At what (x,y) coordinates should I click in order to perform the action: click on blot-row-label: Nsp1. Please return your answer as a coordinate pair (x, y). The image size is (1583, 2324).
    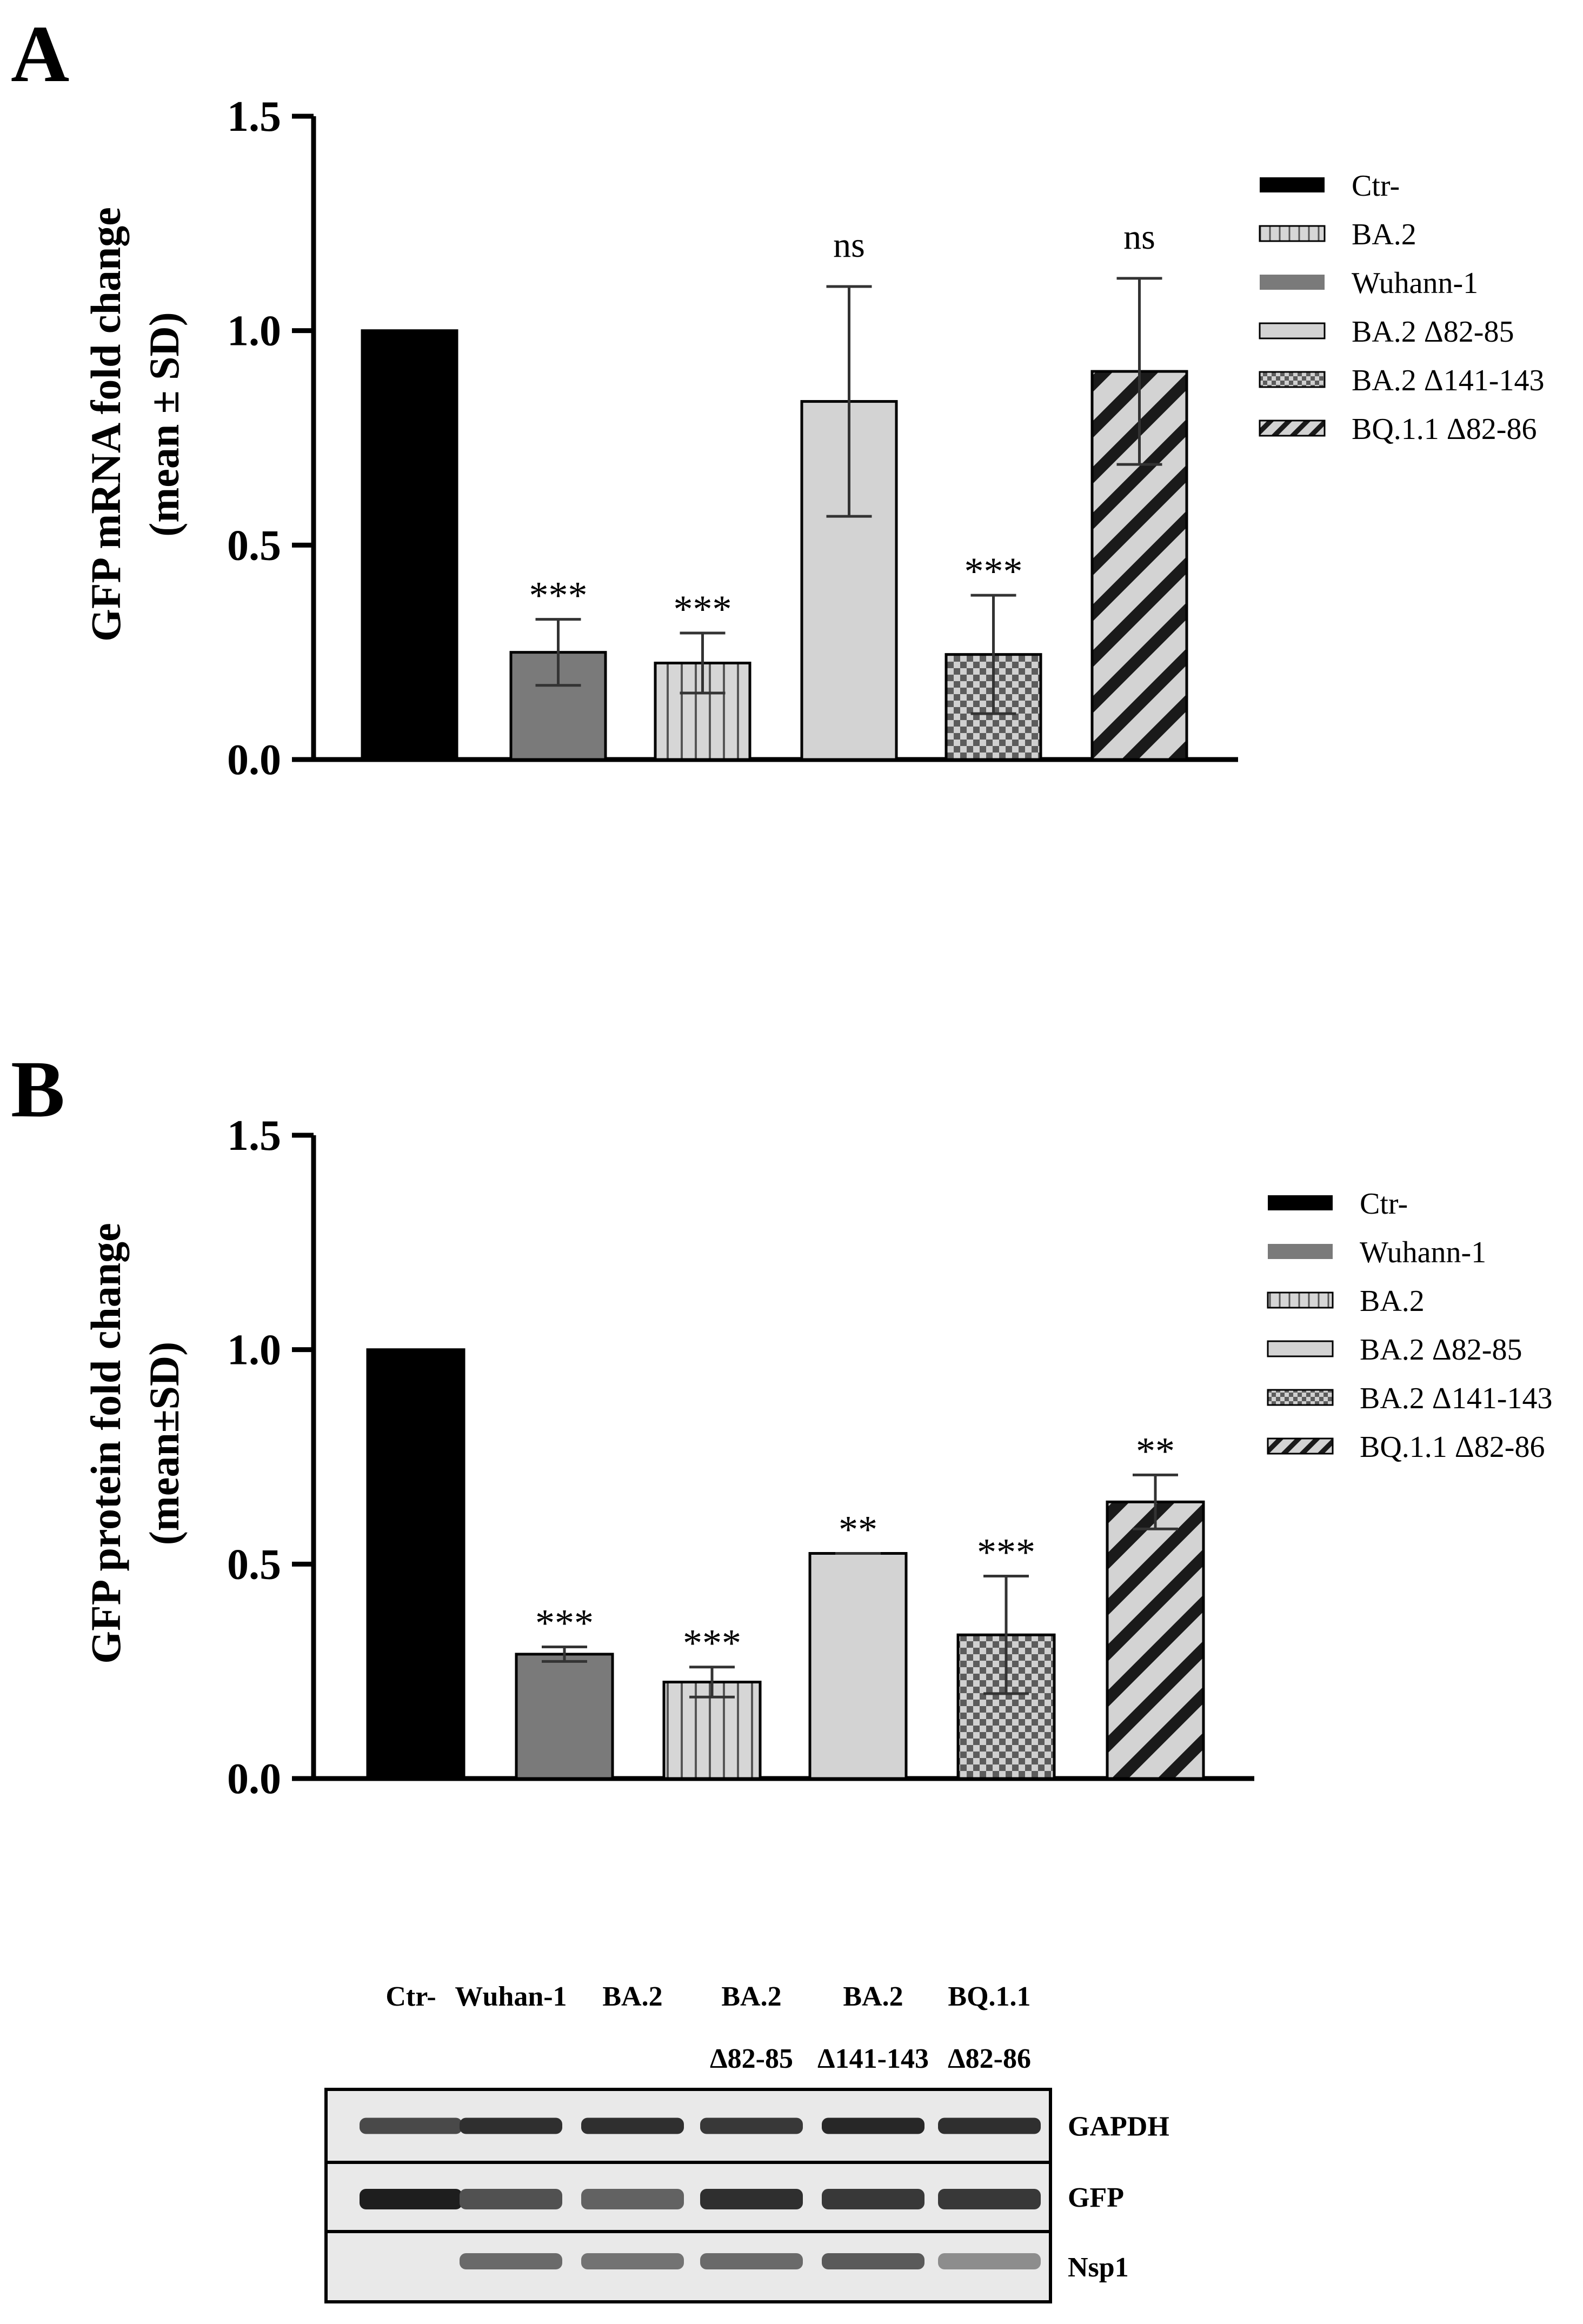
    Looking at the image, I should click on (1098, 2267).